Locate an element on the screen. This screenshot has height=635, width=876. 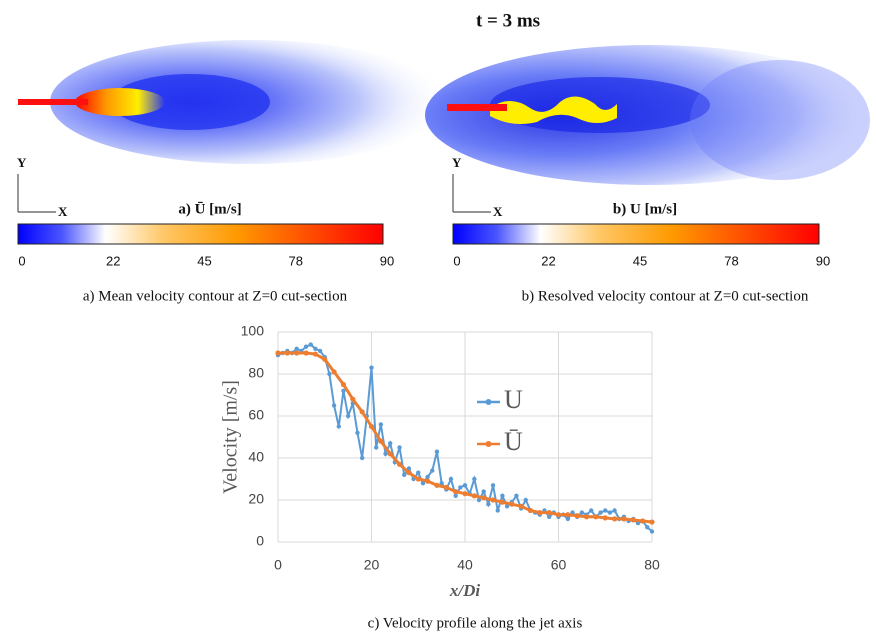
x-tick-label: 0 is located at coordinates (278, 565).